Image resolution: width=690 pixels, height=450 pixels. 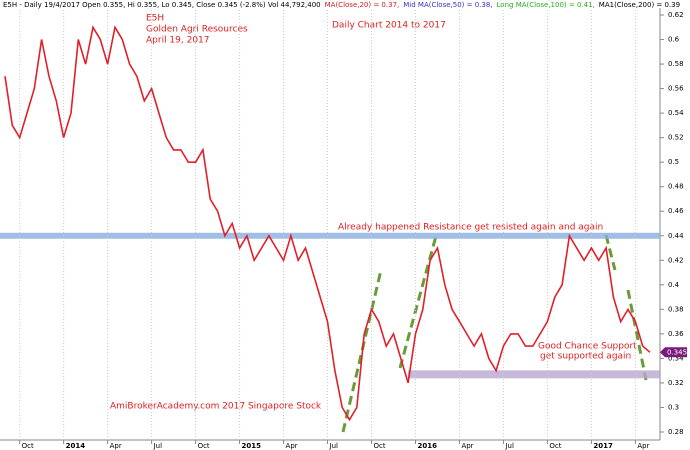 What do you see at coordinates (673, 162) in the screenshot?
I see `y-tick-label: 0.5` at bounding box center [673, 162].